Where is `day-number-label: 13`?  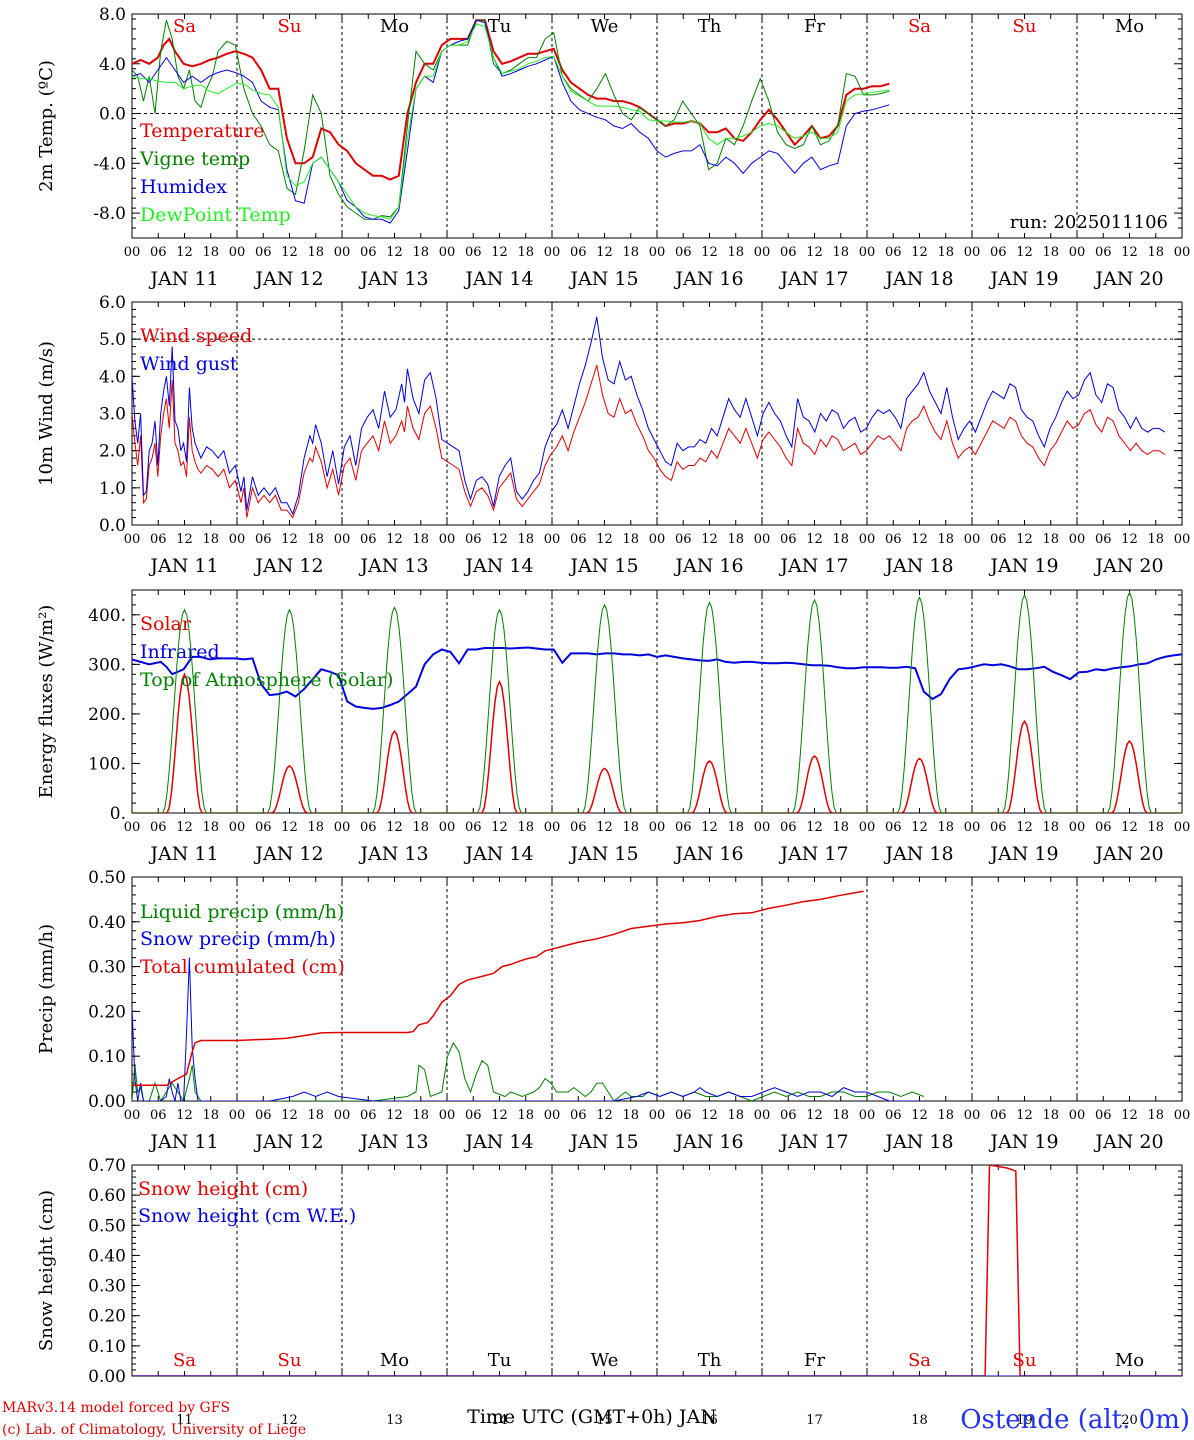 day-number-label: 13 is located at coordinates (394, 1420).